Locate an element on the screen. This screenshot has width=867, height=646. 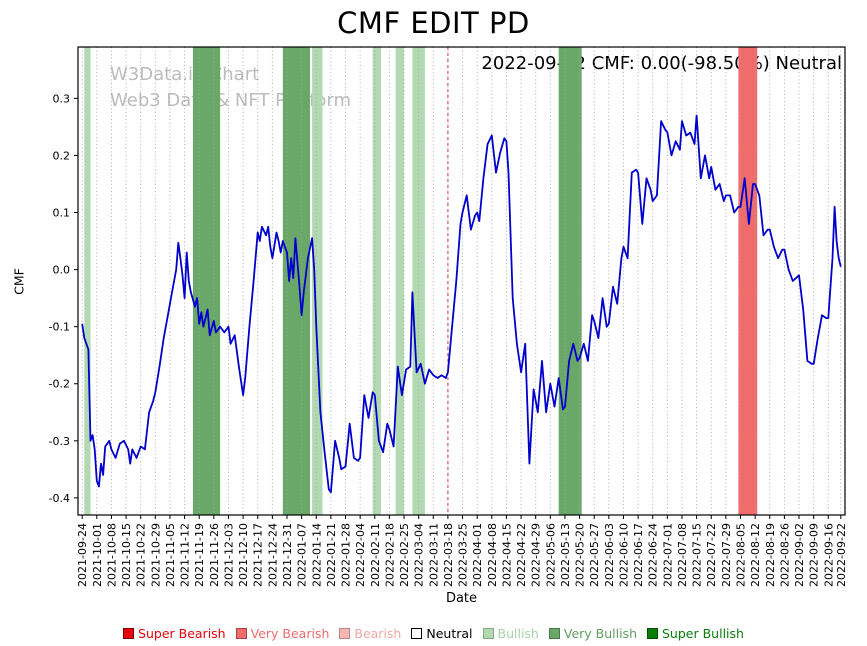
x-tick-label: 2021-12-03 is located at coordinates (228, 555).